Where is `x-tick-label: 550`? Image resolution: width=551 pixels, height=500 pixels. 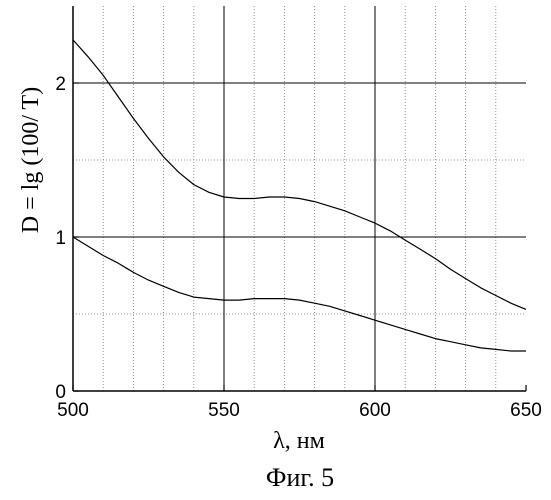
x-tick-label: 550 is located at coordinates (224, 410).